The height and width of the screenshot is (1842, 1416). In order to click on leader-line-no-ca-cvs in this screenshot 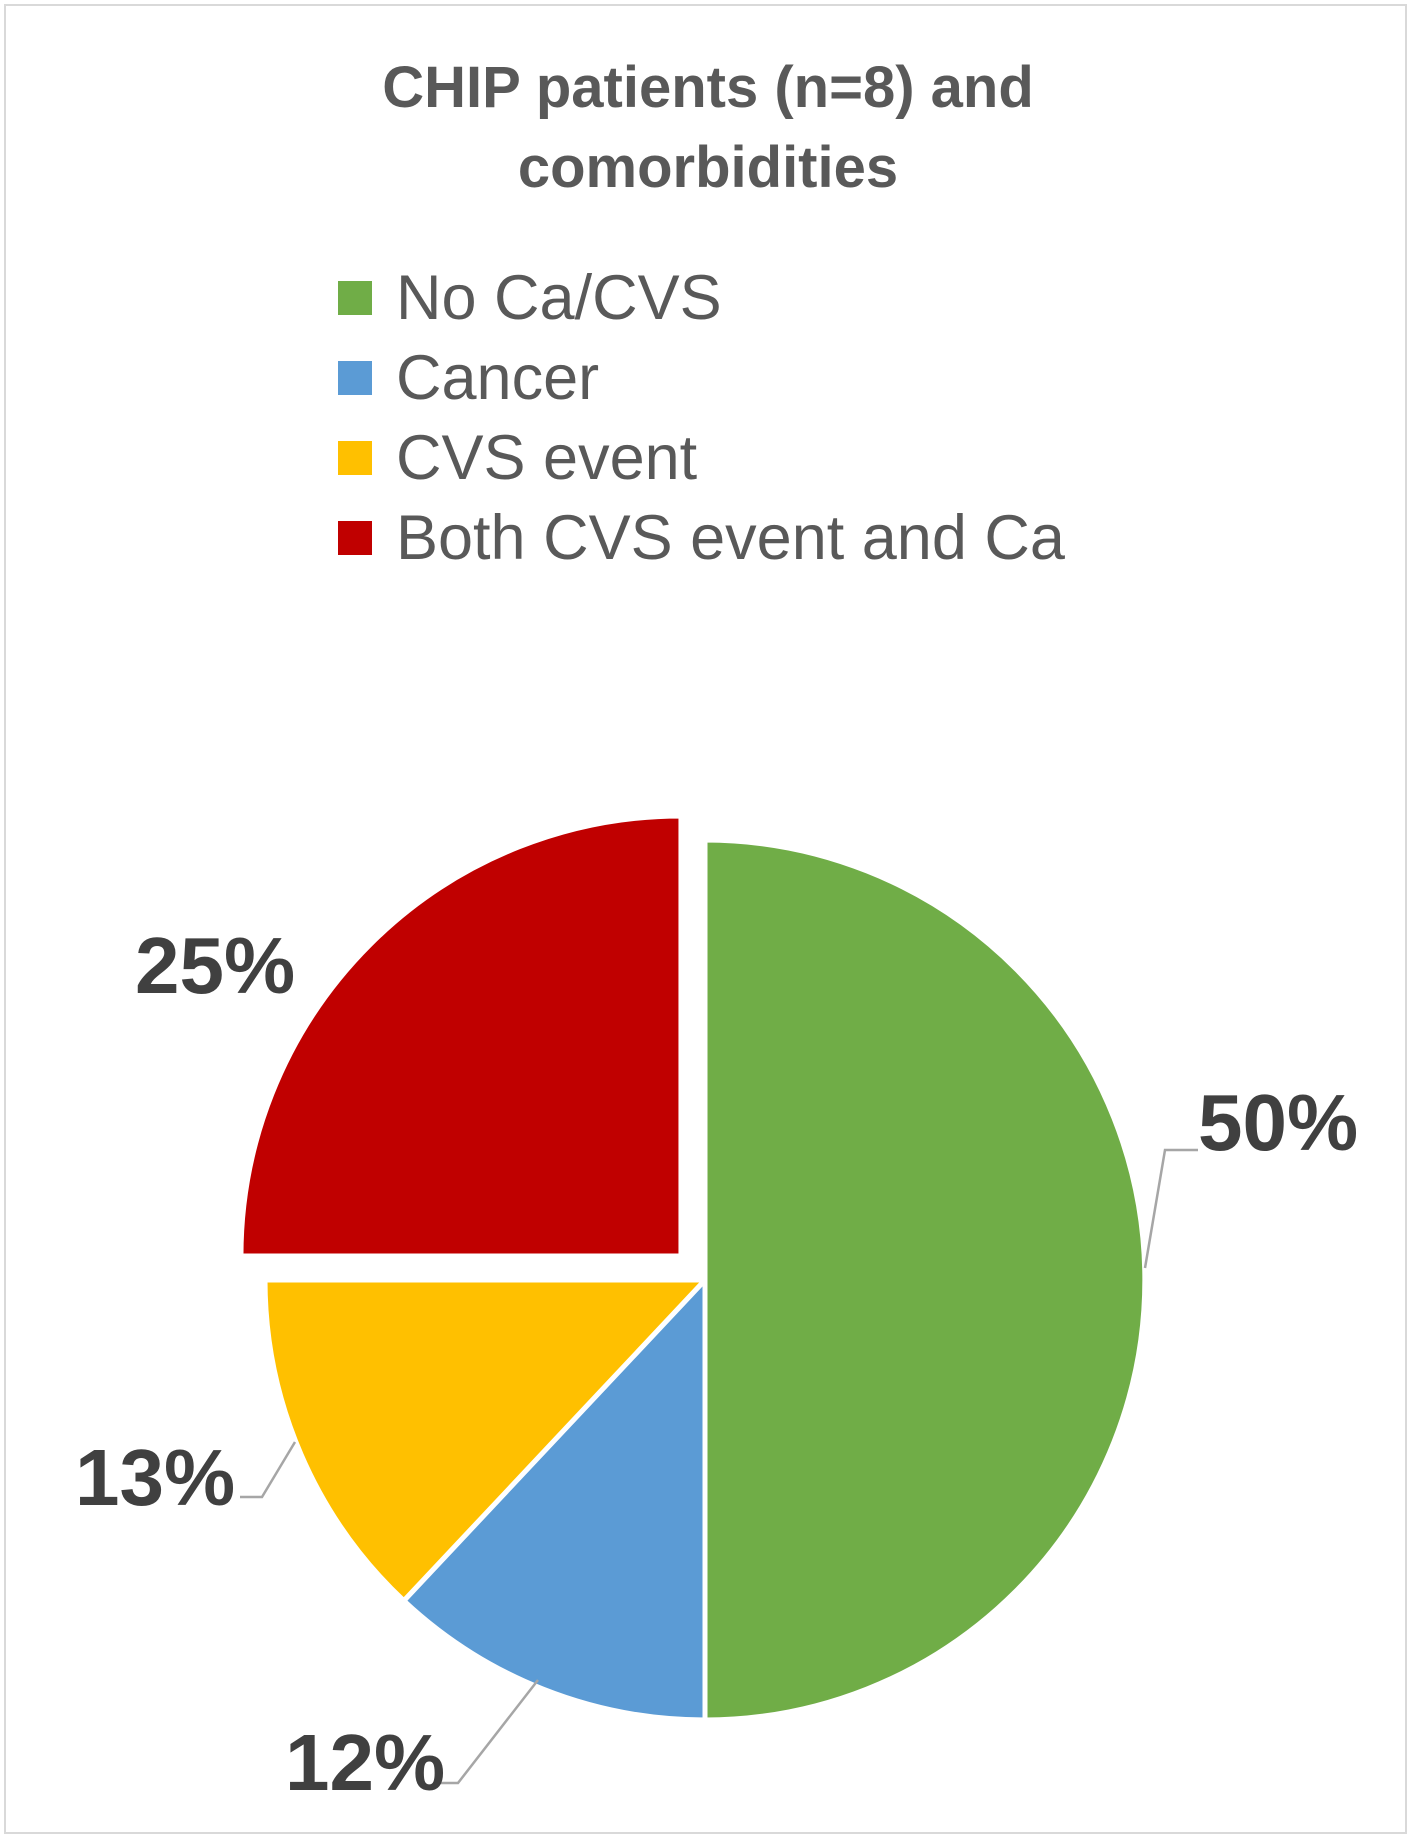, I will do `click(1170, 1208)`.